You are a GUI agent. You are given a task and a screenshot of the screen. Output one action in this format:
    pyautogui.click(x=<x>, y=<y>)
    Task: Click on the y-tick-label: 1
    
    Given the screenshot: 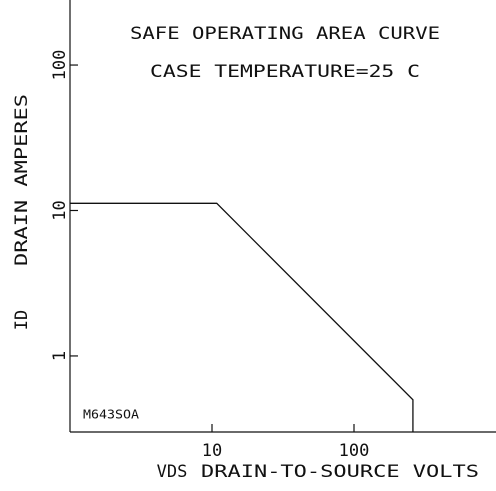 What is the action you would take?
    pyautogui.click(x=60, y=356)
    